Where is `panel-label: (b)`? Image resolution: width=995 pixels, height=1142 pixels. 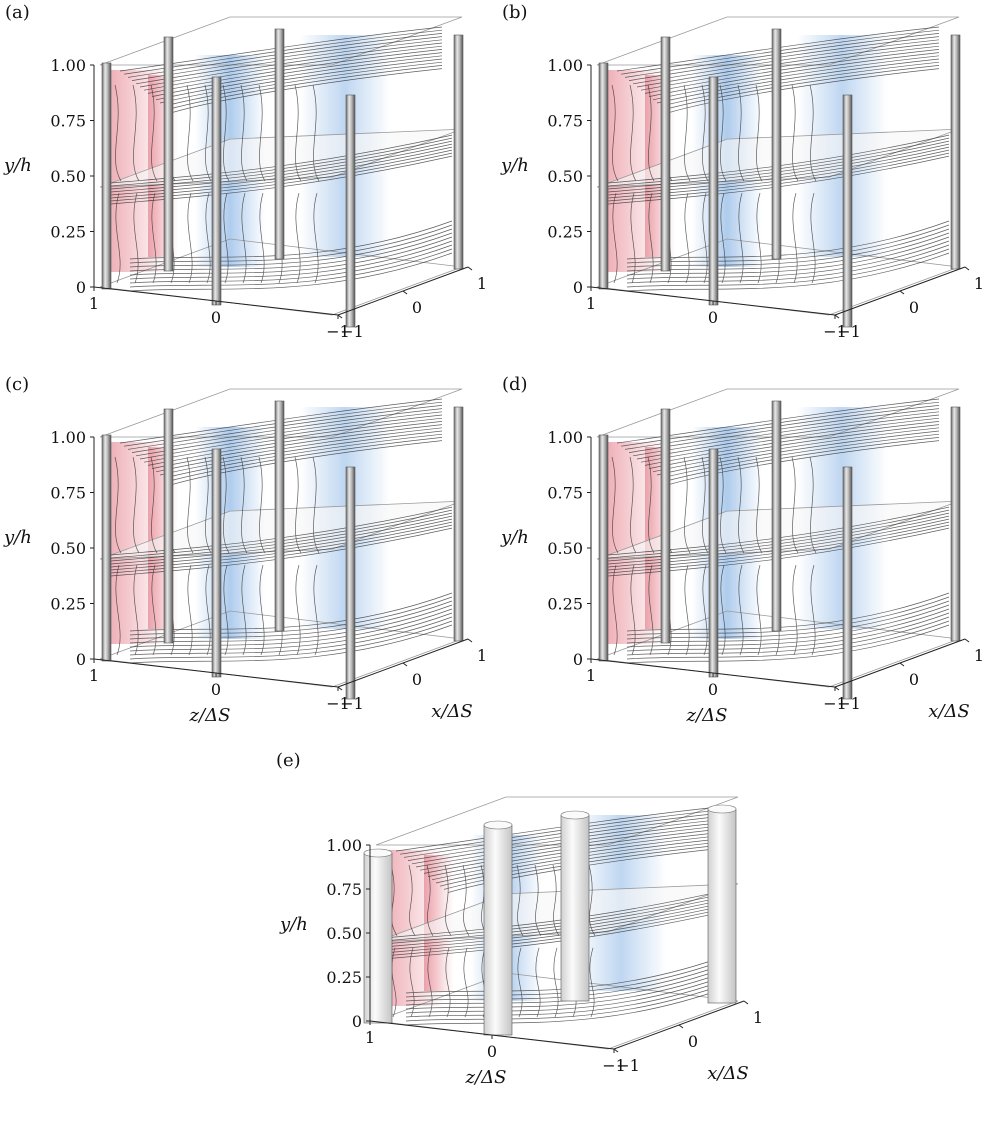
panel-label: (b) is located at coordinates (515, 12).